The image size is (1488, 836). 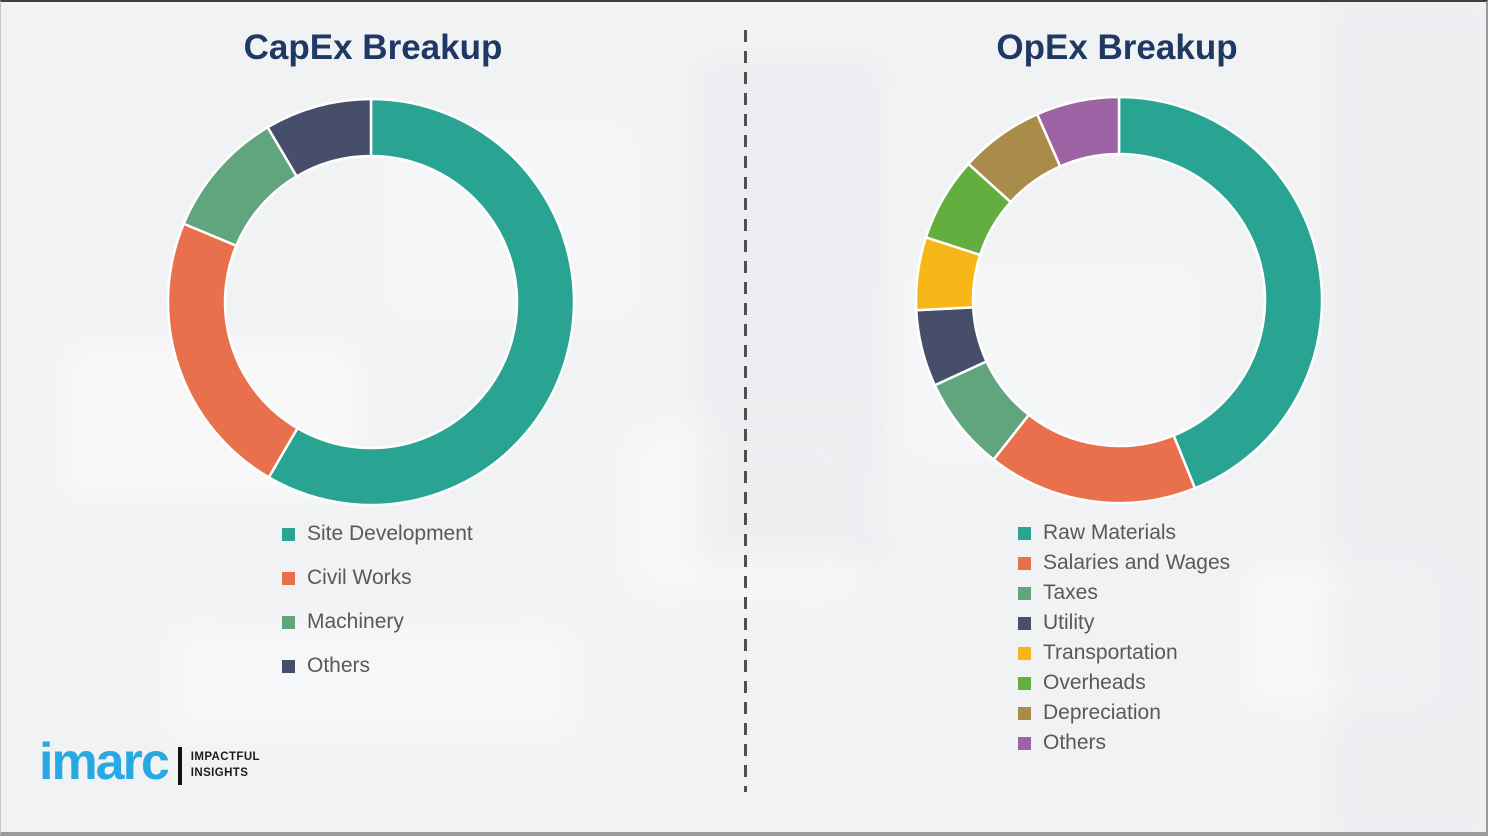 I want to click on logo-separator-bar, so click(x=179, y=765).